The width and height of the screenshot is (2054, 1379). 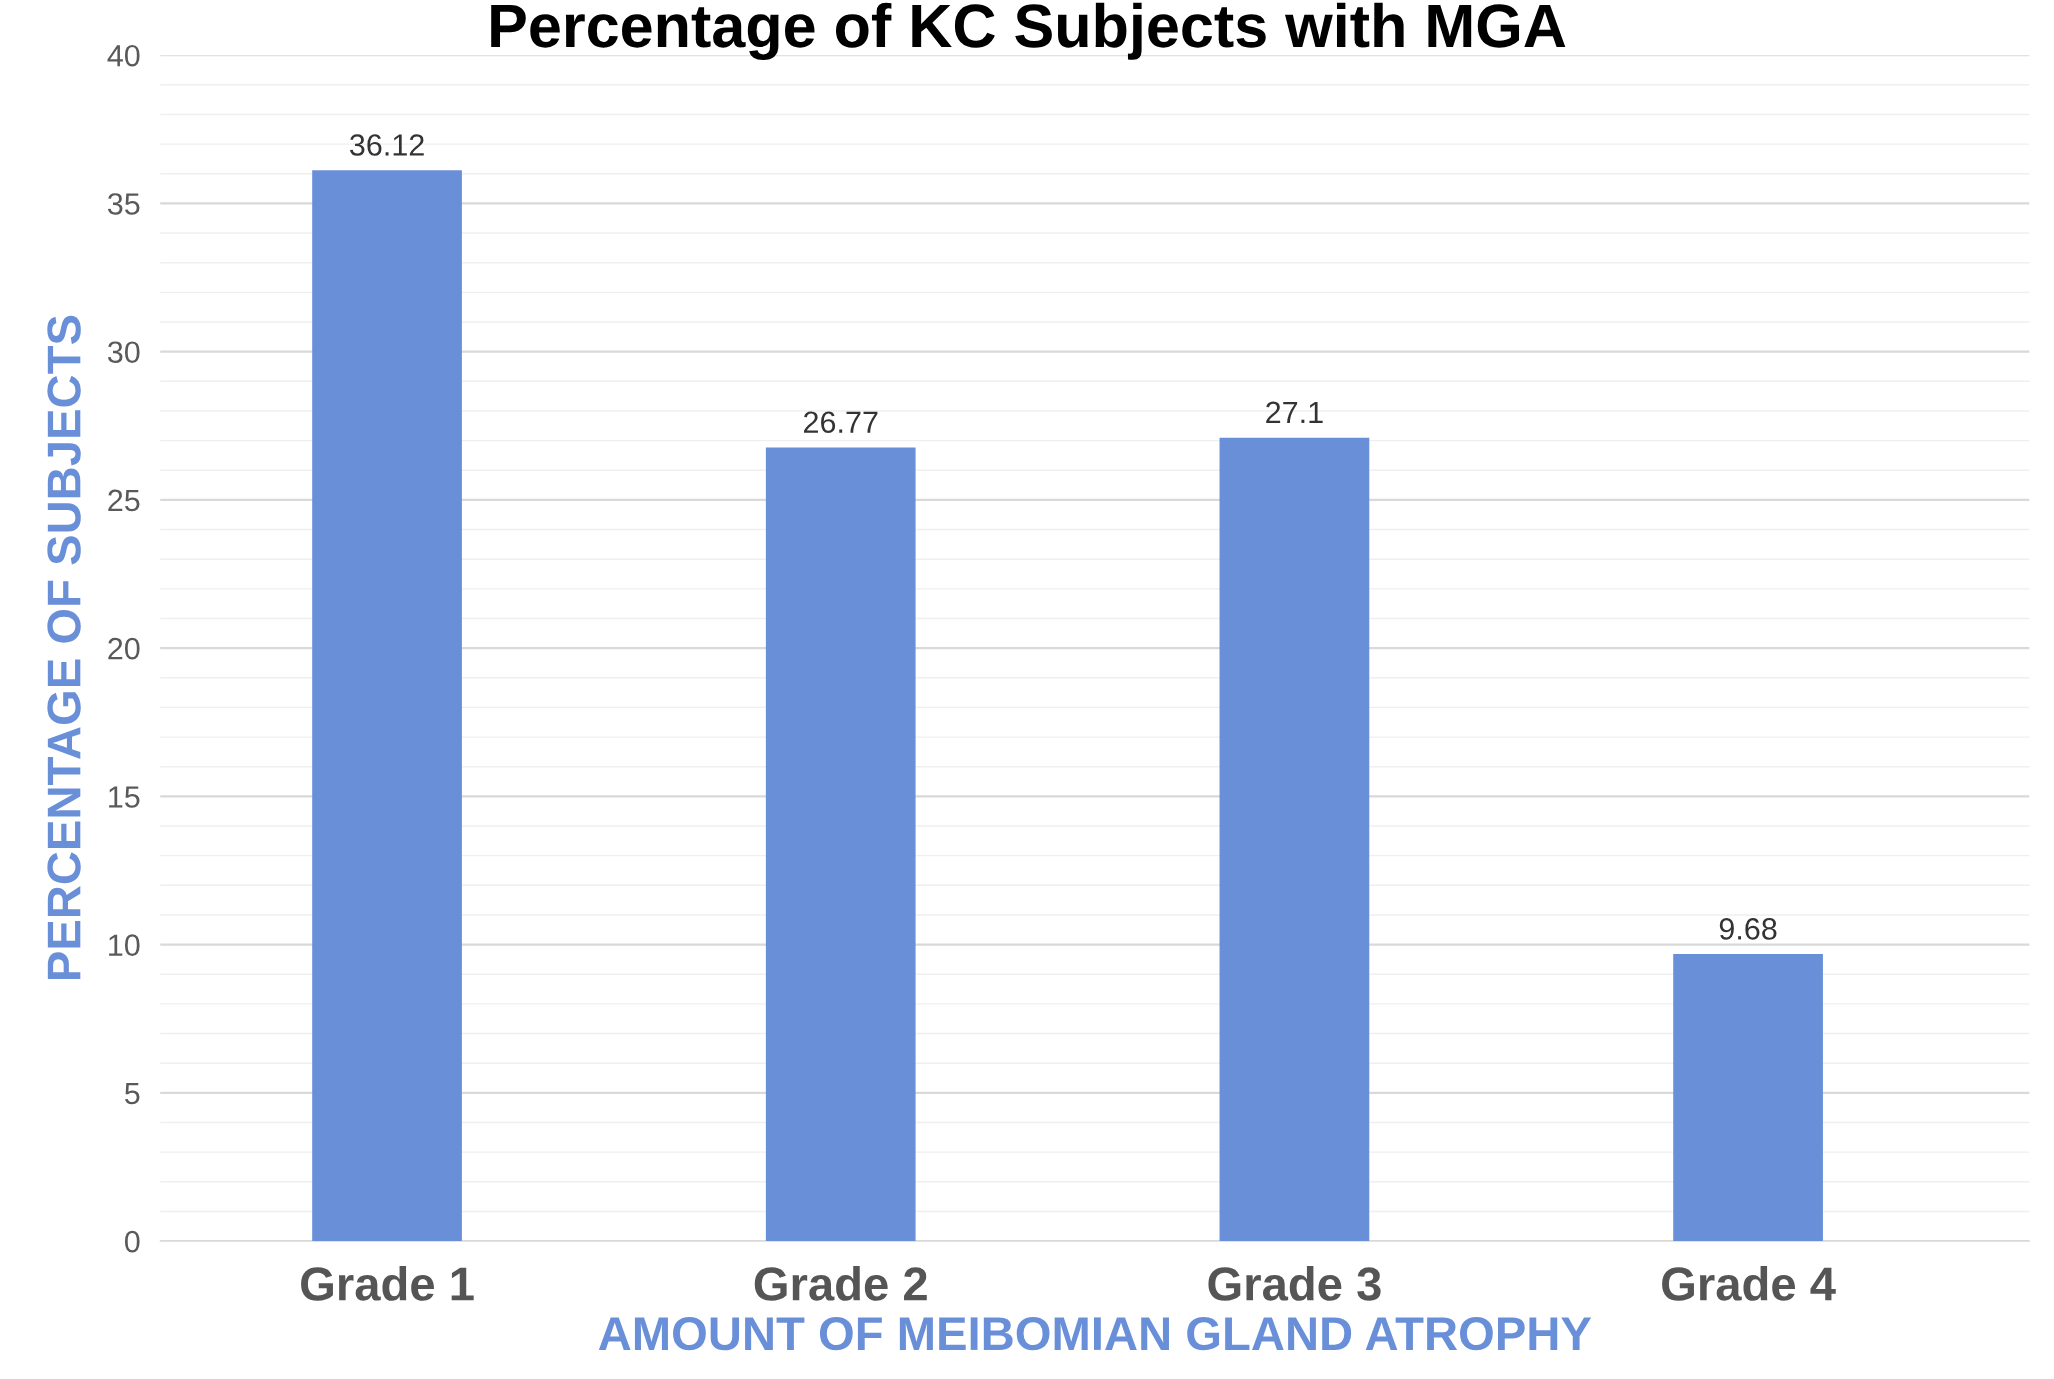 What do you see at coordinates (1028, 31) in the screenshot?
I see `chart-title: Percentage of KC Subjects with MGA` at bounding box center [1028, 31].